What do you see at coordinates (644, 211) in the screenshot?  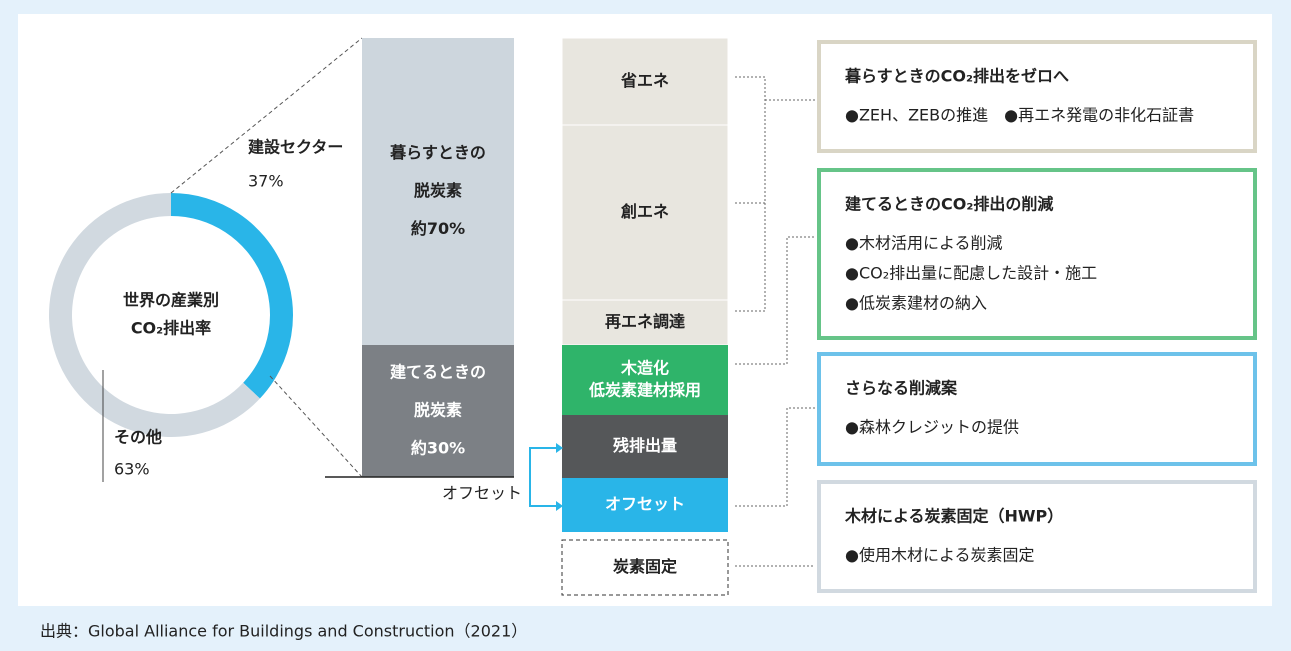 I see `measure-text: 創エネ` at bounding box center [644, 211].